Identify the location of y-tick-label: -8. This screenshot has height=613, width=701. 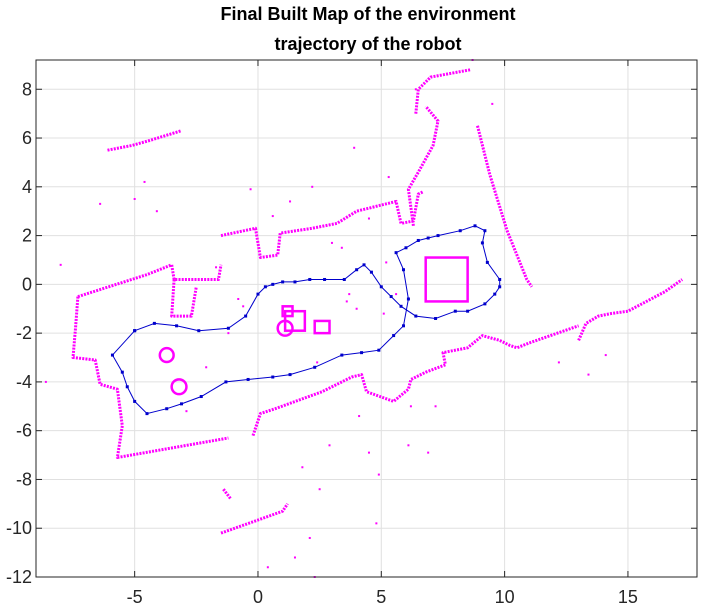
(24, 479).